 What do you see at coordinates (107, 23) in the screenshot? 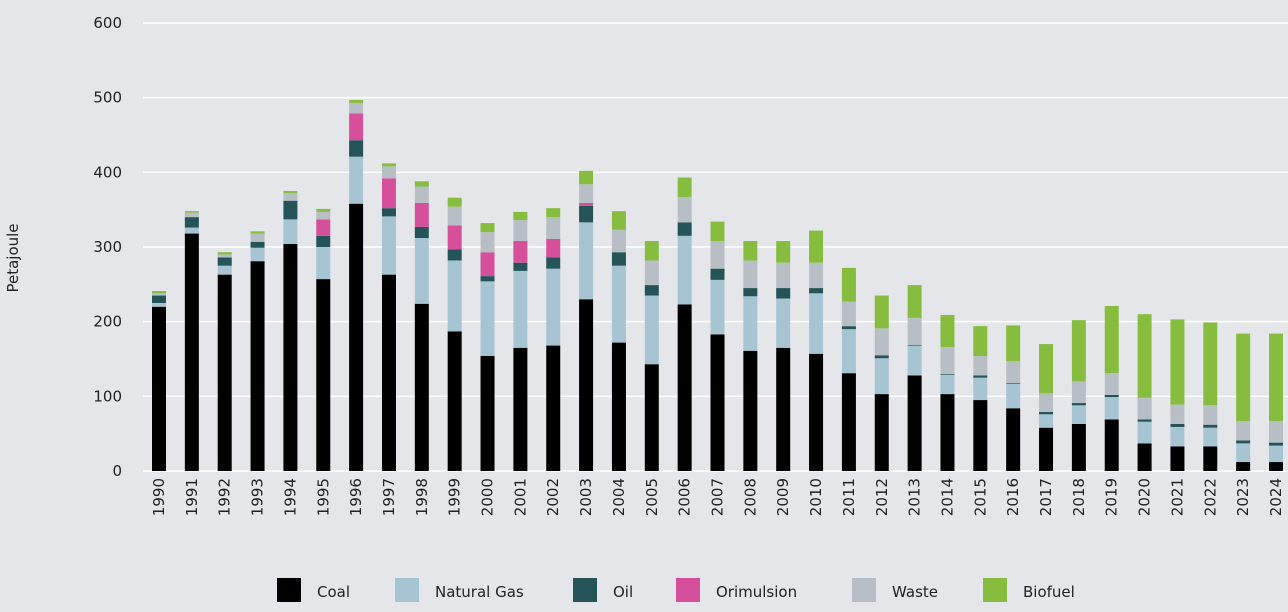
I see `y-tick-label: 600` at bounding box center [107, 23].